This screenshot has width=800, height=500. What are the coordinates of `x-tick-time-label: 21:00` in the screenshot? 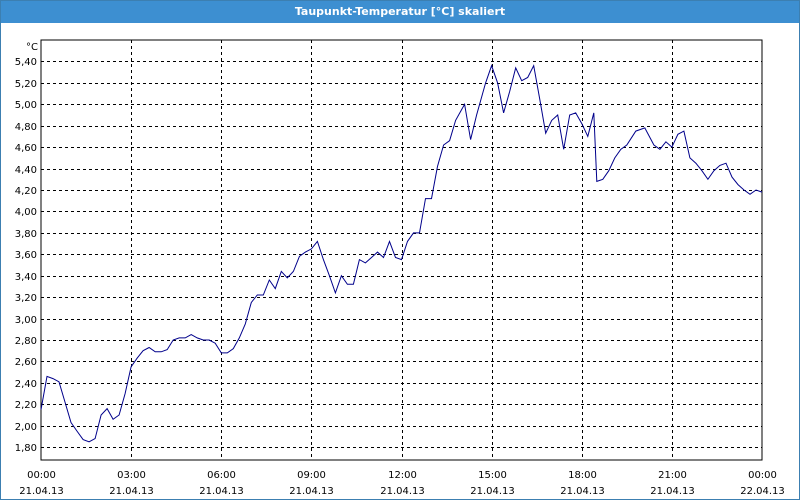 It's located at (672, 475).